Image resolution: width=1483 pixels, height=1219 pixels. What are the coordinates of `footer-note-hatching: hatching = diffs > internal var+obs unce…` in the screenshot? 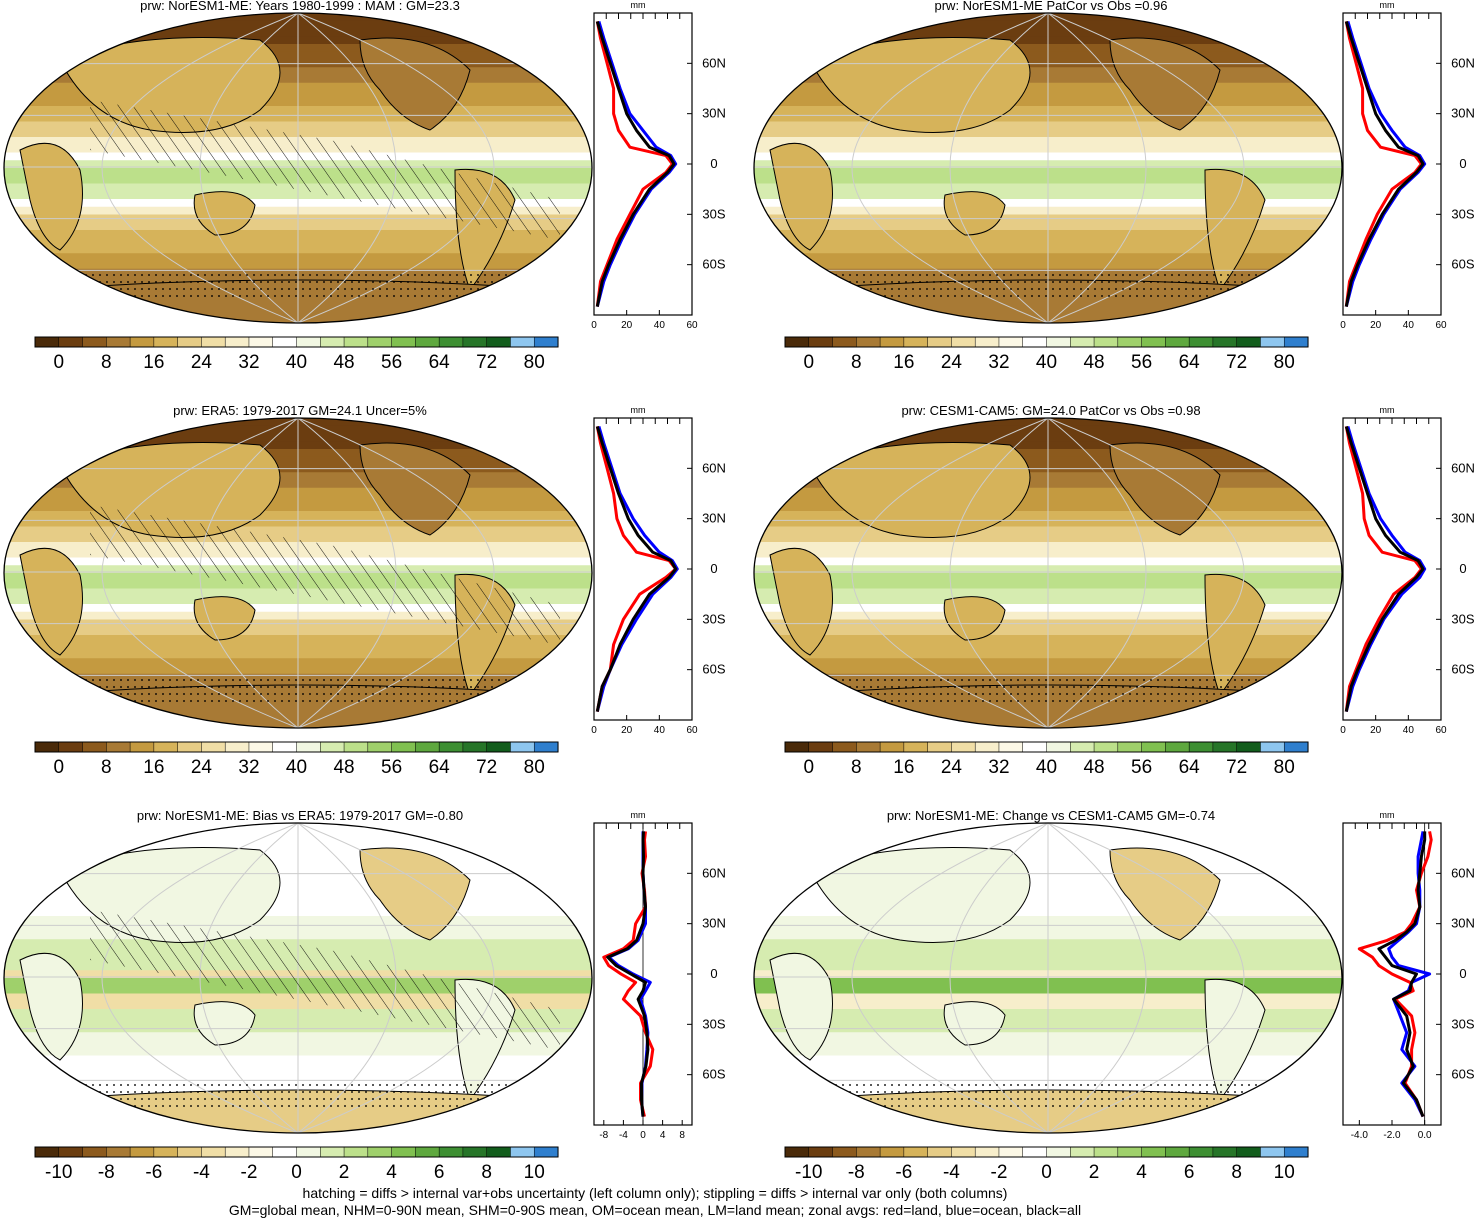 It's located at (655, 1193).